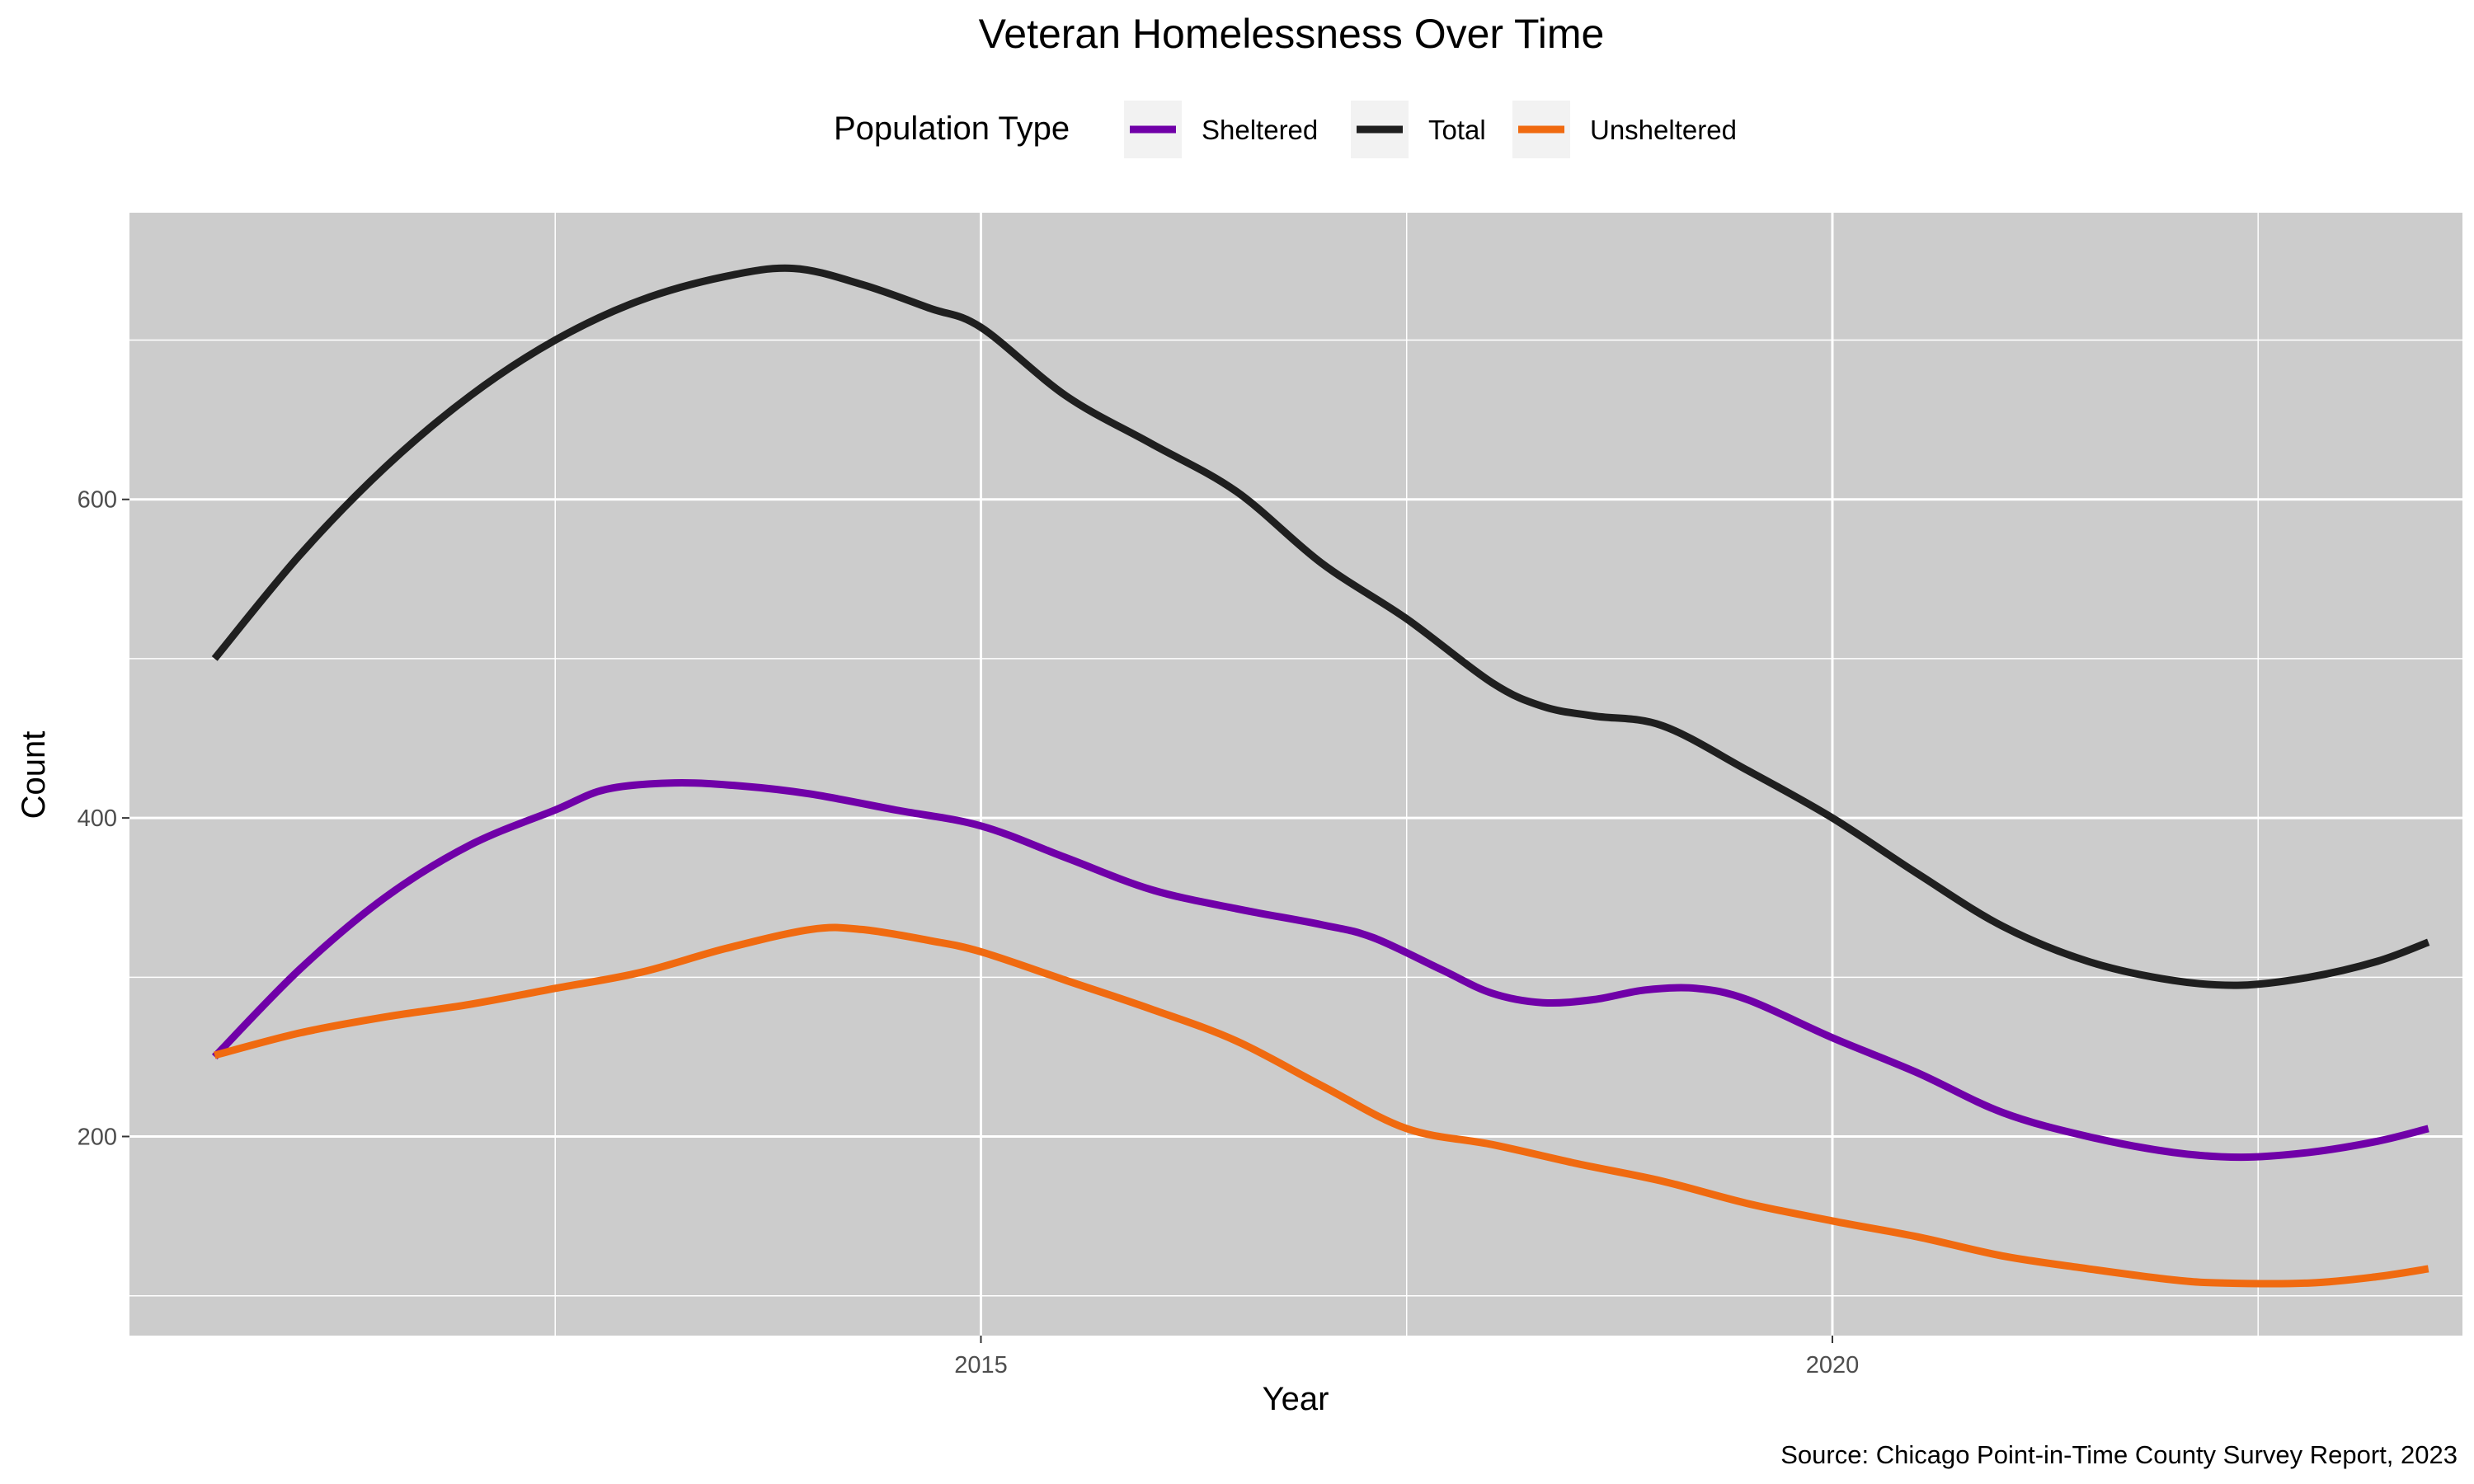 The height and width of the screenshot is (1484, 2474). I want to click on chart-title: Veteran Homelessness Over Time, so click(1292, 34).